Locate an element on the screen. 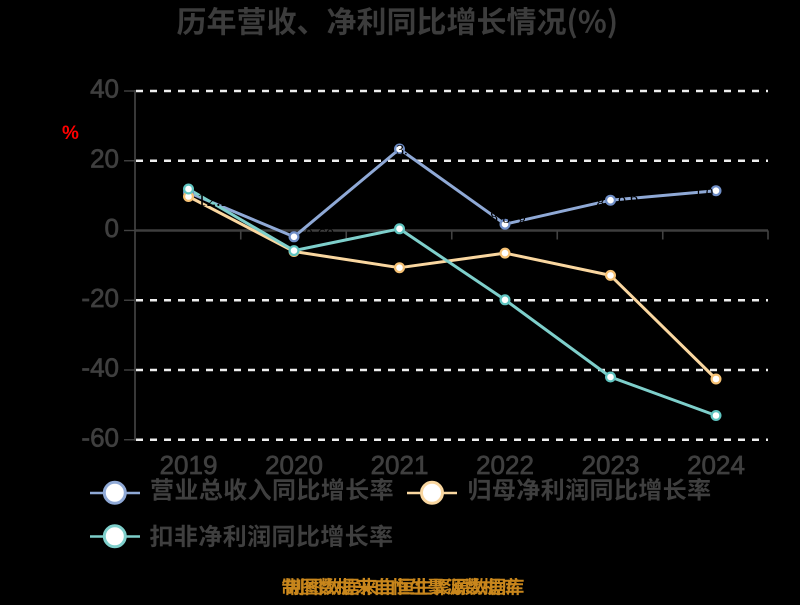 Image resolution: width=800 pixels, height=605 pixels. svg-text: 12.21 is located at coordinates (218, 200).